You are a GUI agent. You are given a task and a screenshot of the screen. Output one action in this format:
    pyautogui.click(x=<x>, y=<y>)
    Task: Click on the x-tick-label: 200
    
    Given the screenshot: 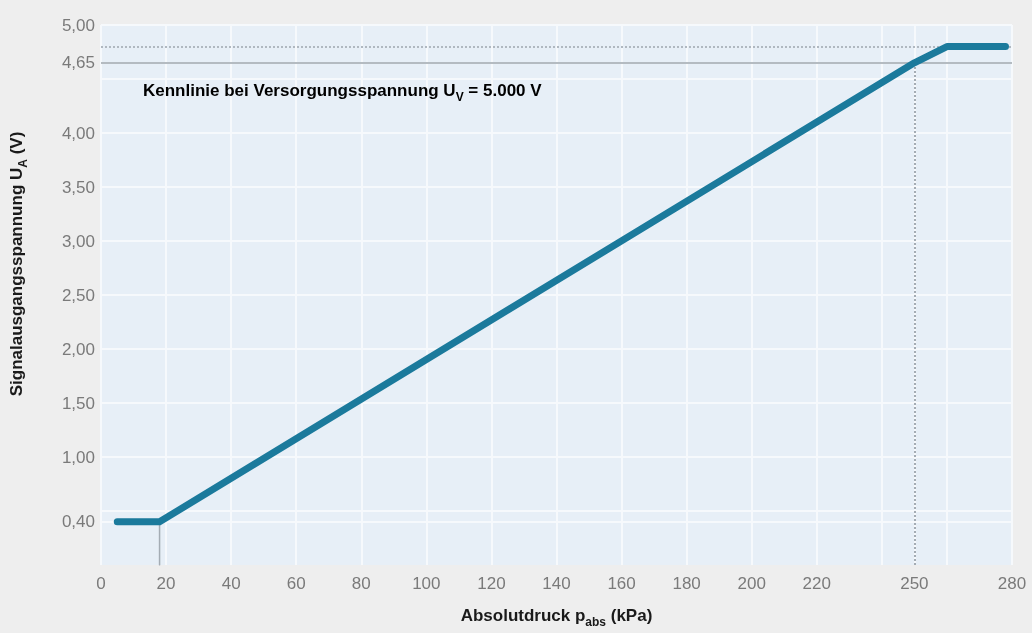 What is the action you would take?
    pyautogui.click(x=751, y=583)
    